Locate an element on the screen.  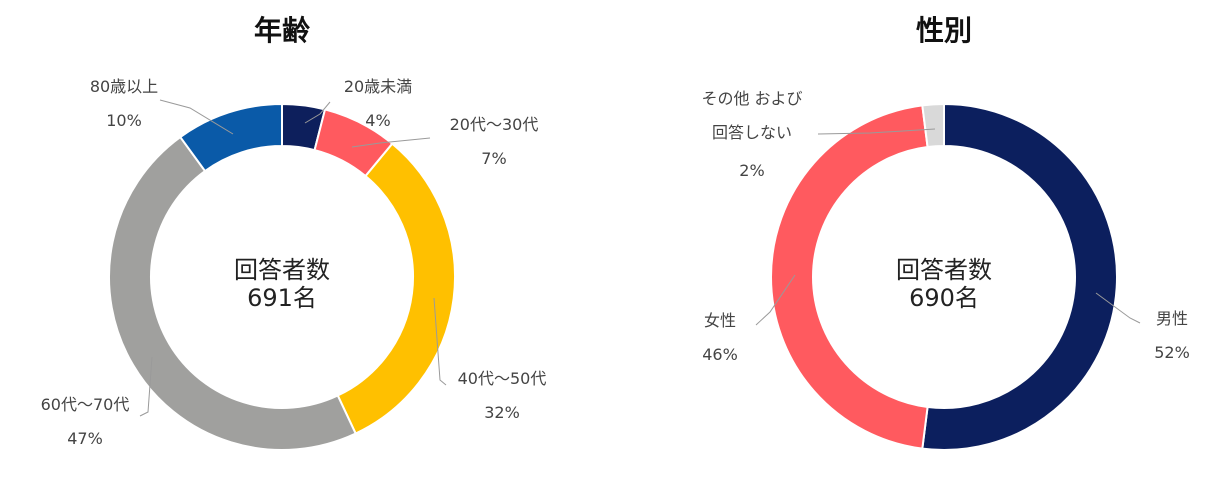
gender-leader-female is located at coordinates (775, 300).